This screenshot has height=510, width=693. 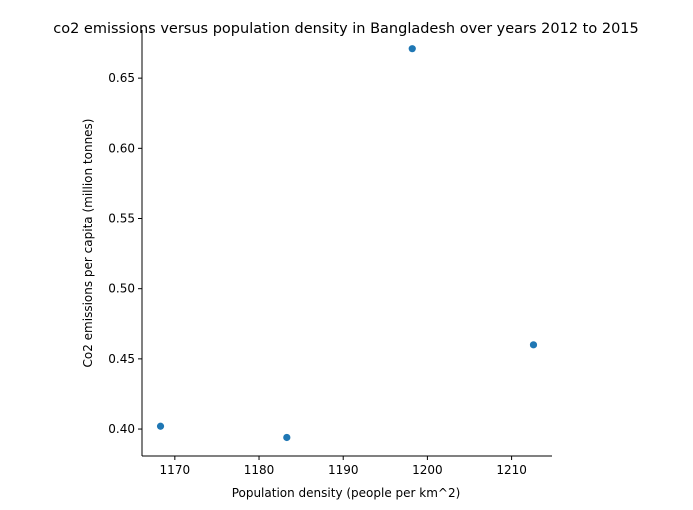 What do you see at coordinates (121, 289) in the screenshot?
I see `y-tick-label: 0.50` at bounding box center [121, 289].